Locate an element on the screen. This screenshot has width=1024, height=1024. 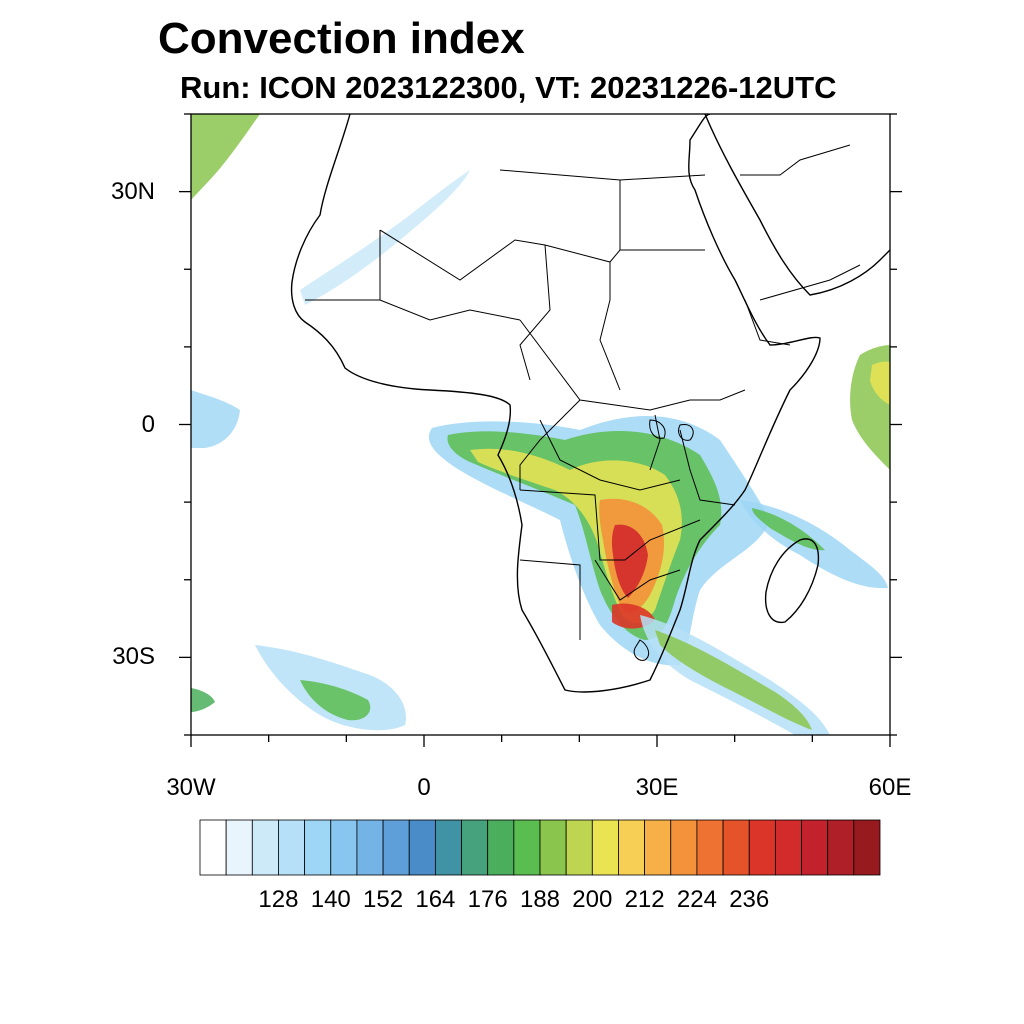
colorbar-label: 188 is located at coordinates (540, 899).